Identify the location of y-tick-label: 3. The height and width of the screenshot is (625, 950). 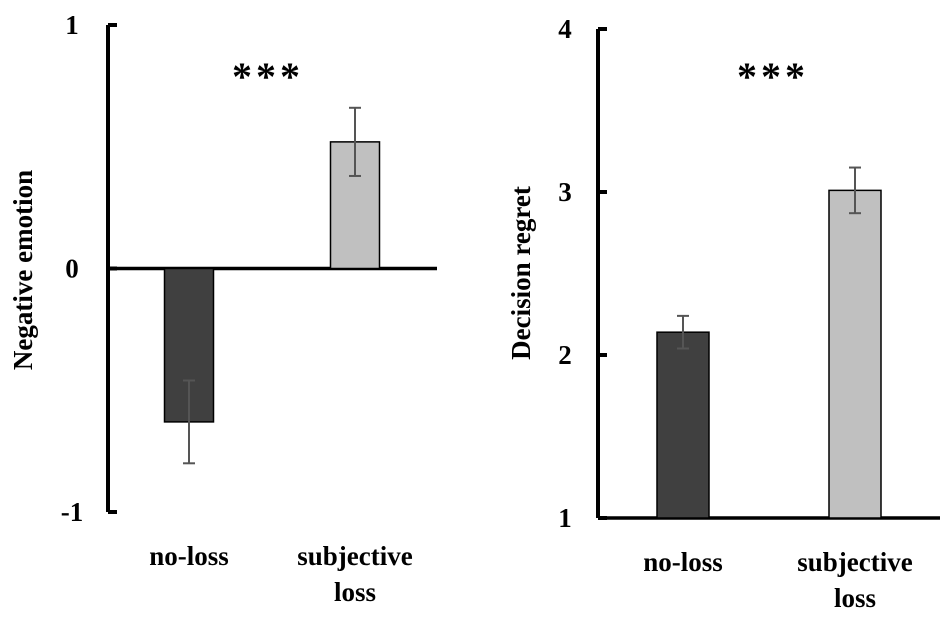
(565, 192).